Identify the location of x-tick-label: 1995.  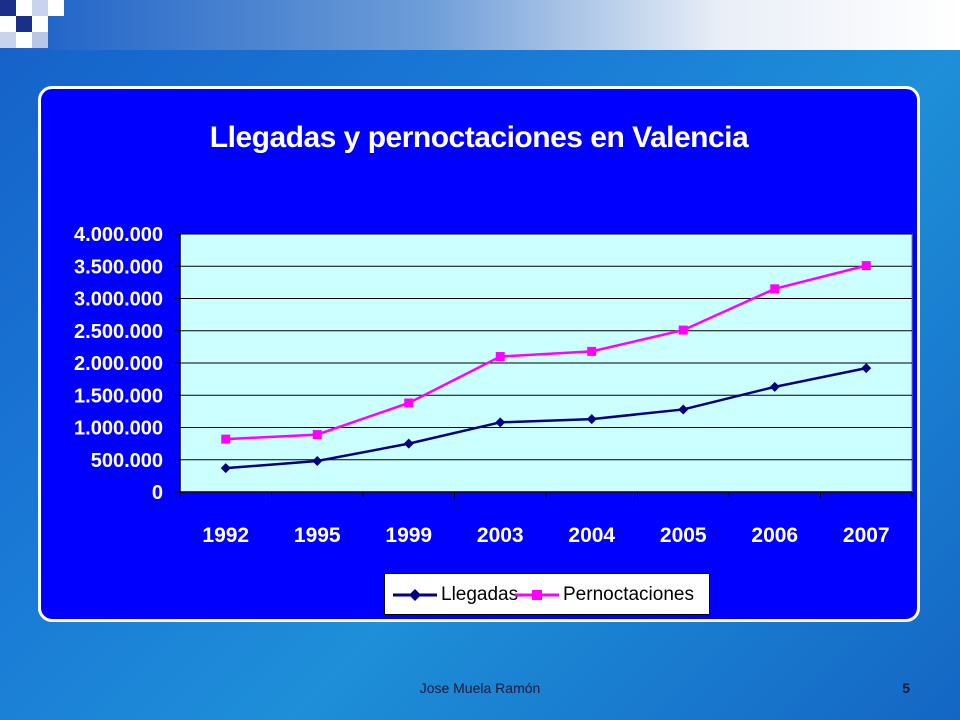
(317, 535).